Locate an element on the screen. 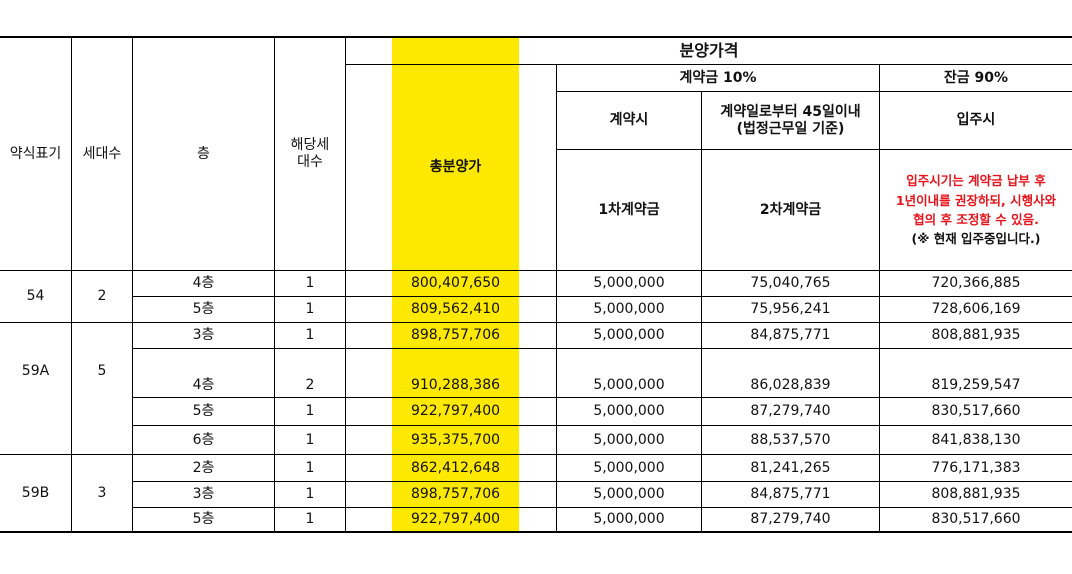 Image resolution: width=1072 pixels, height=574 pixels. total-price-cell: 809,562,410 is located at coordinates (455, 309).